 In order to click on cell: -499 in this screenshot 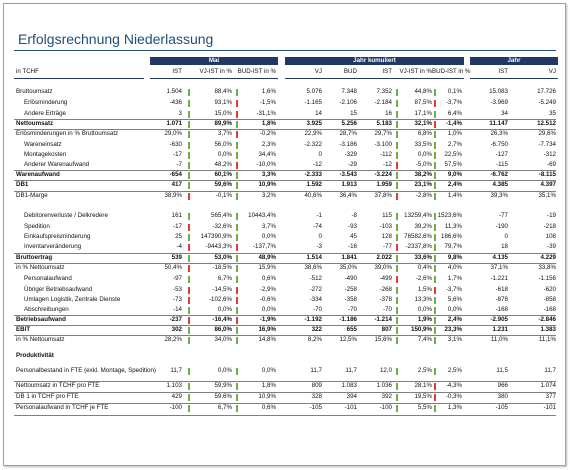, I will do `click(385, 278)`.